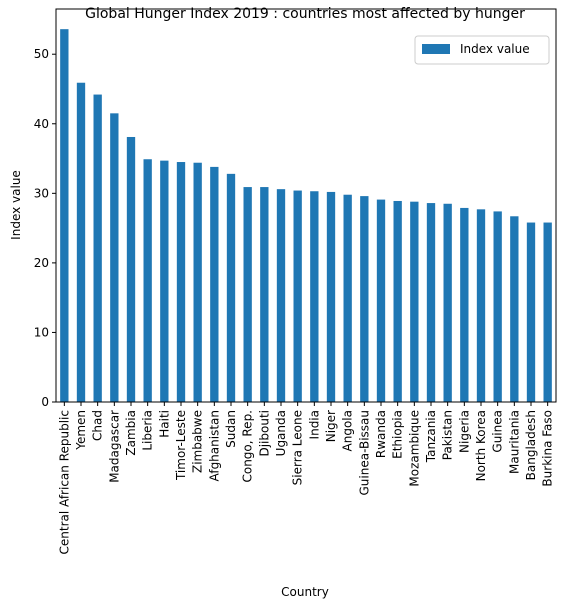  I want to click on bar-nigeria, so click(464, 304).